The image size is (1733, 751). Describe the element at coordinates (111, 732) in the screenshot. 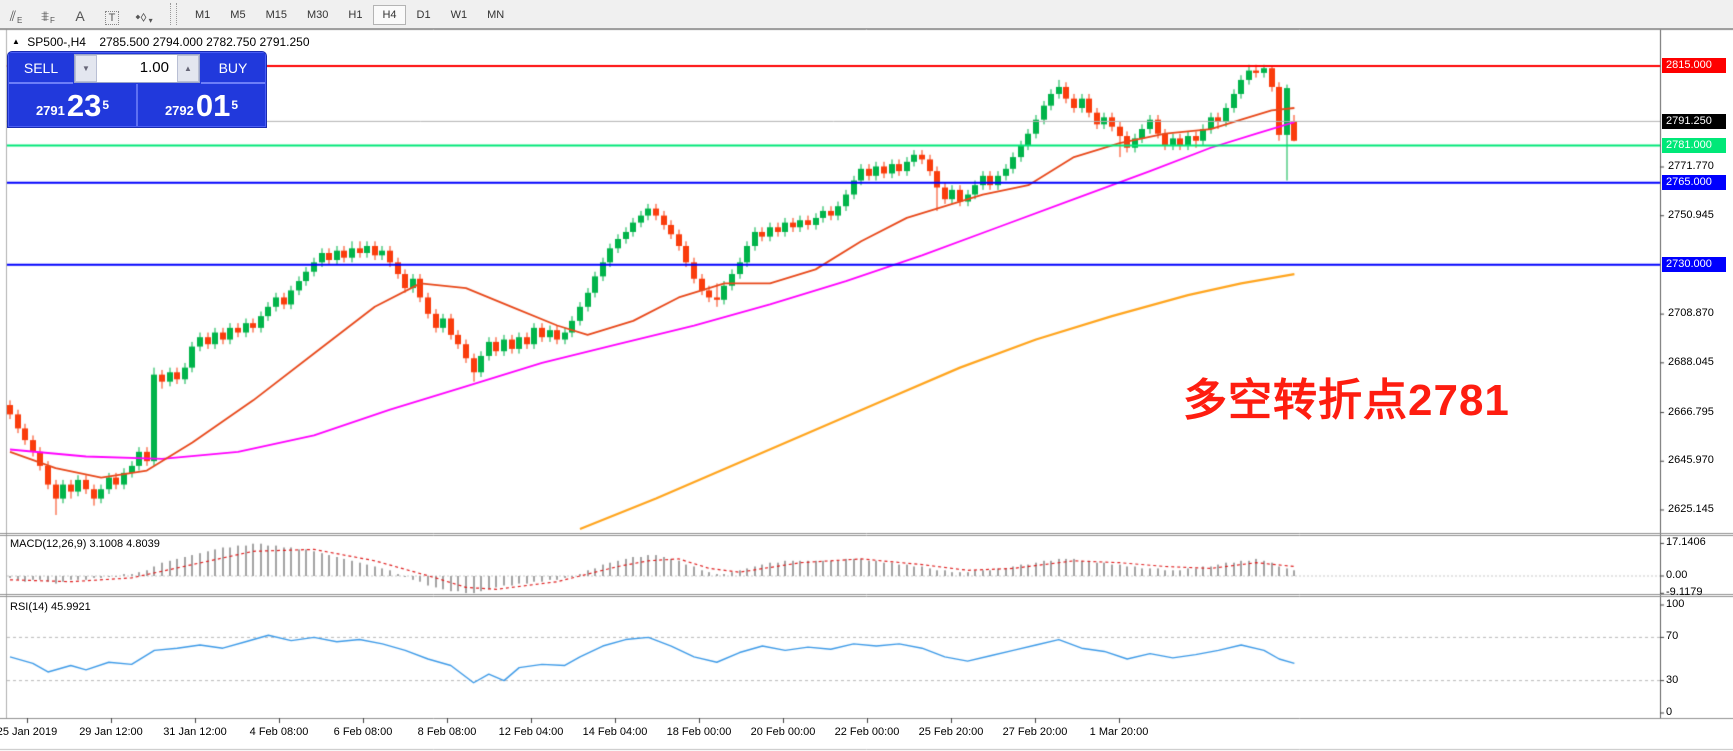

I see `date-axis-label: 29 Jan 12:00` at that location.